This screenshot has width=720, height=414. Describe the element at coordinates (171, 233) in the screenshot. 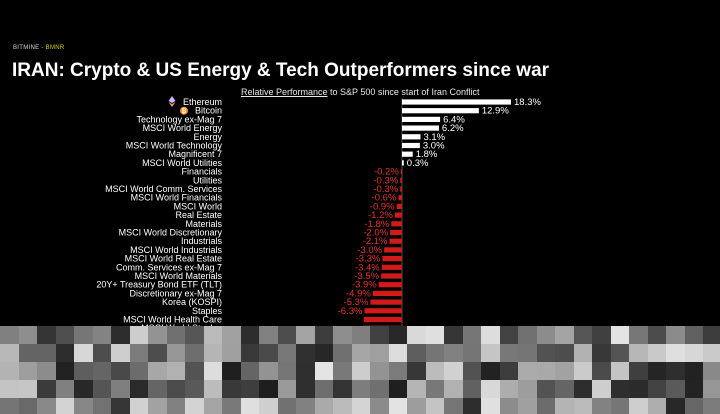

I see `category-label-msci-world-discretionary: MSCI World Discretionary` at that location.